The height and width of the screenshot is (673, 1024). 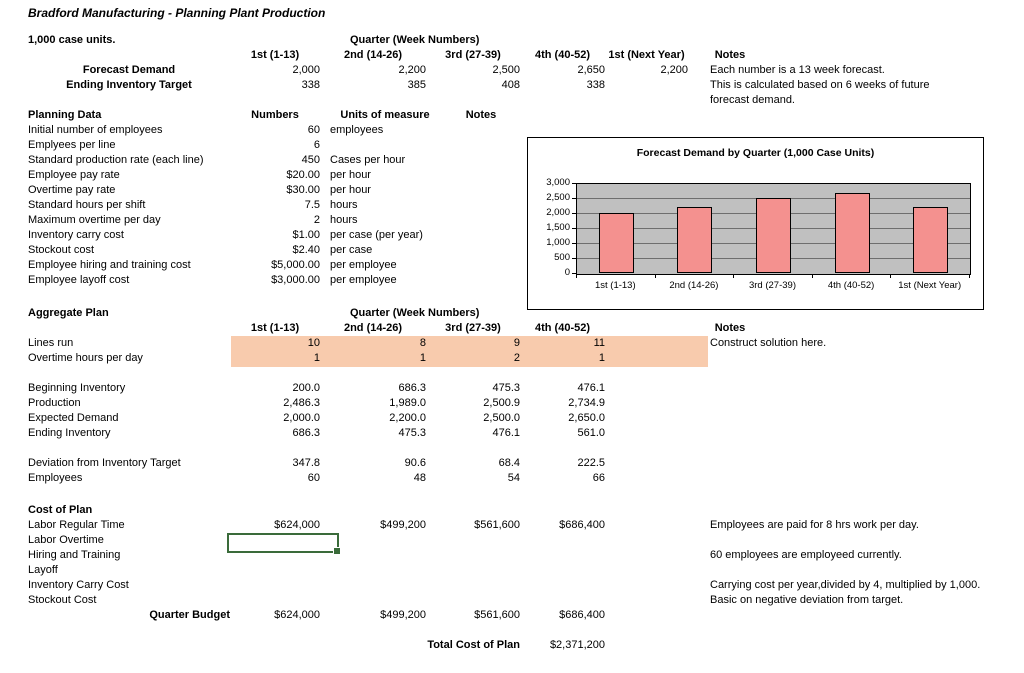 What do you see at coordinates (301, 418) in the screenshot?
I see `value-cell: 2,000.0` at bounding box center [301, 418].